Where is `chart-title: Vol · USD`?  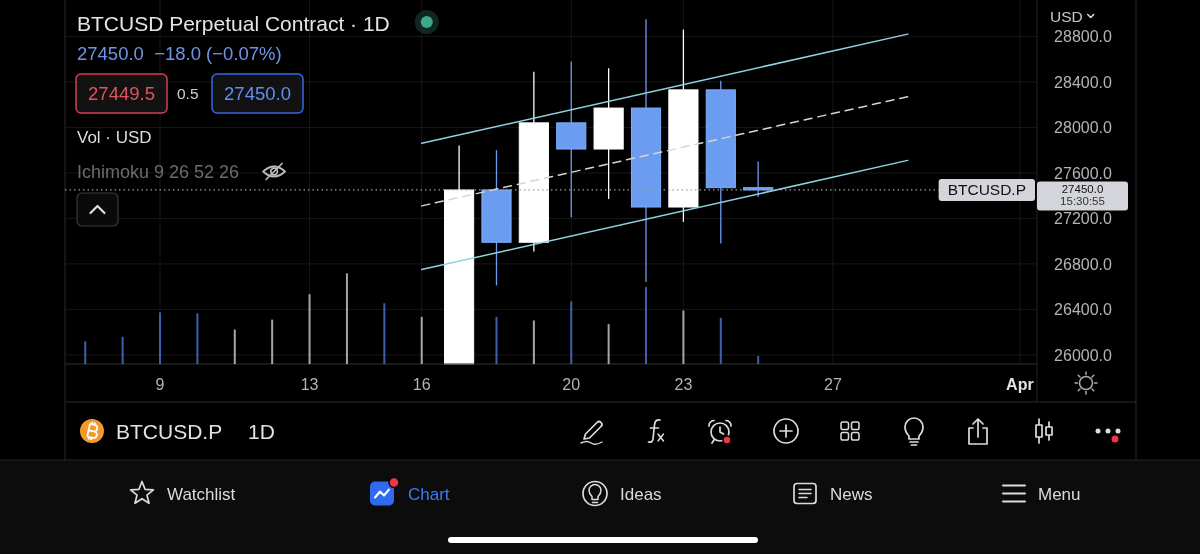
chart-title: Vol · USD is located at coordinates (114, 137).